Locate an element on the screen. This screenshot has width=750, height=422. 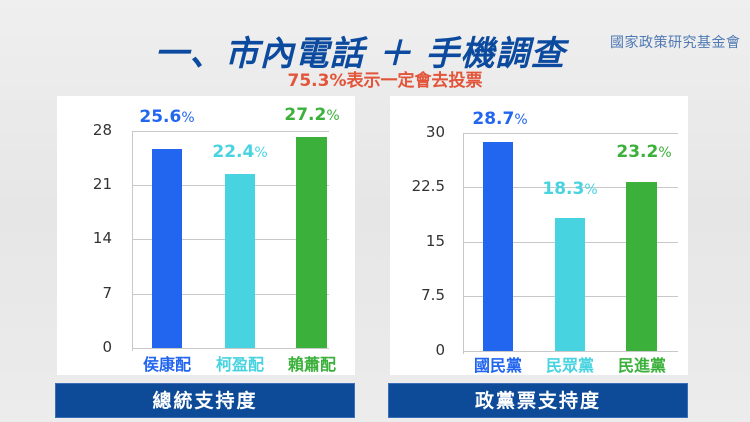
value-label: 22.4% is located at coordinates (240, 152).